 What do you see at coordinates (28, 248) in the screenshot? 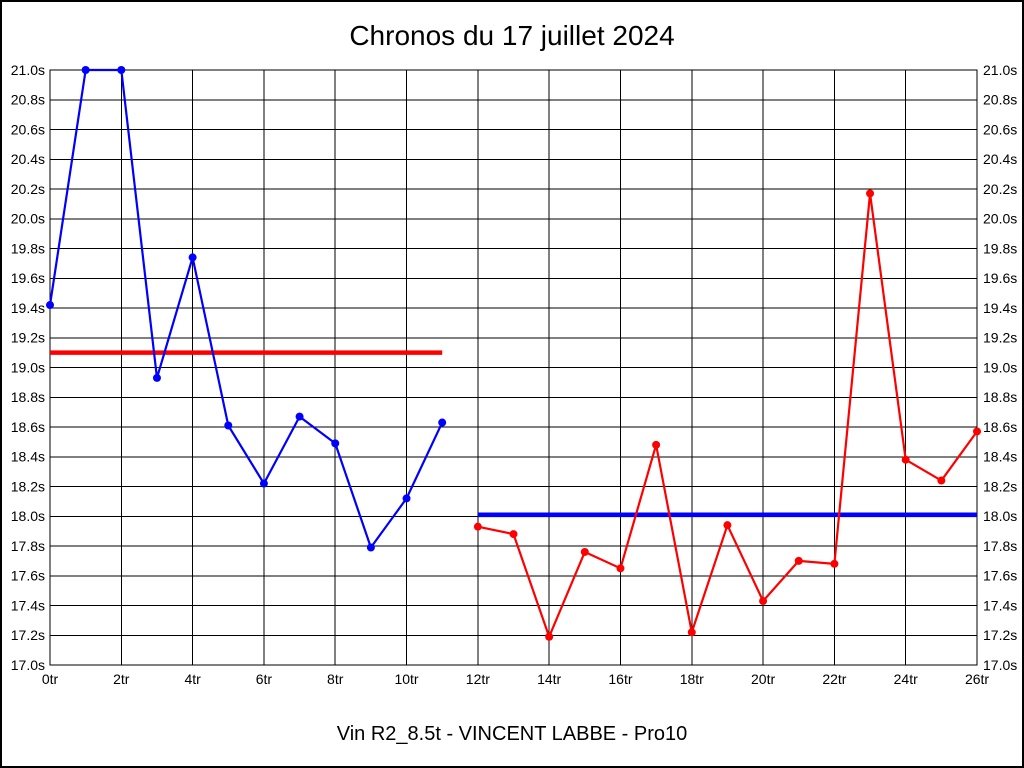
I see `y-tick-label-left: 19.8s` at bounding box center [28, 248].